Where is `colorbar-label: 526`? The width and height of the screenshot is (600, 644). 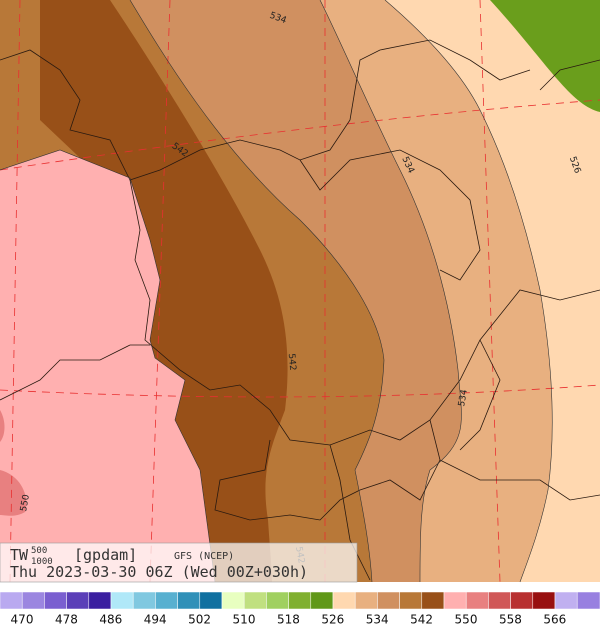
colorbar-label: 526 is located at coordinates (332, 620).